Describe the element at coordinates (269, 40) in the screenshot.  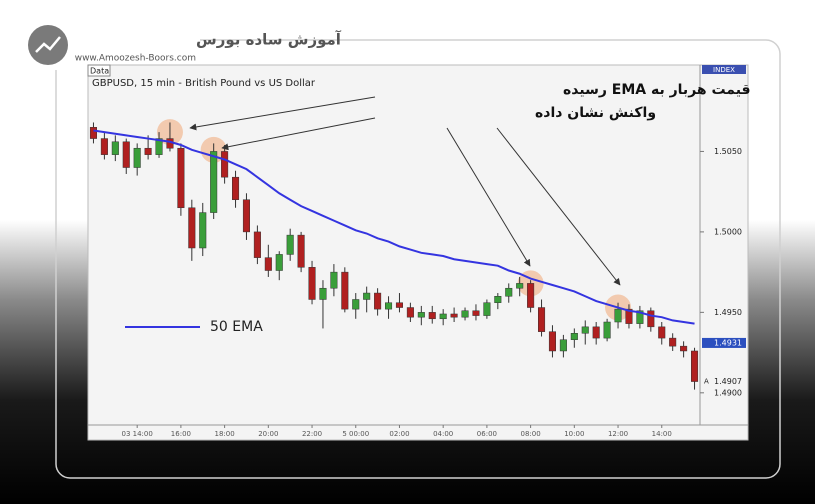
I see `brand-name: آموزش ساده بورس` at that location.